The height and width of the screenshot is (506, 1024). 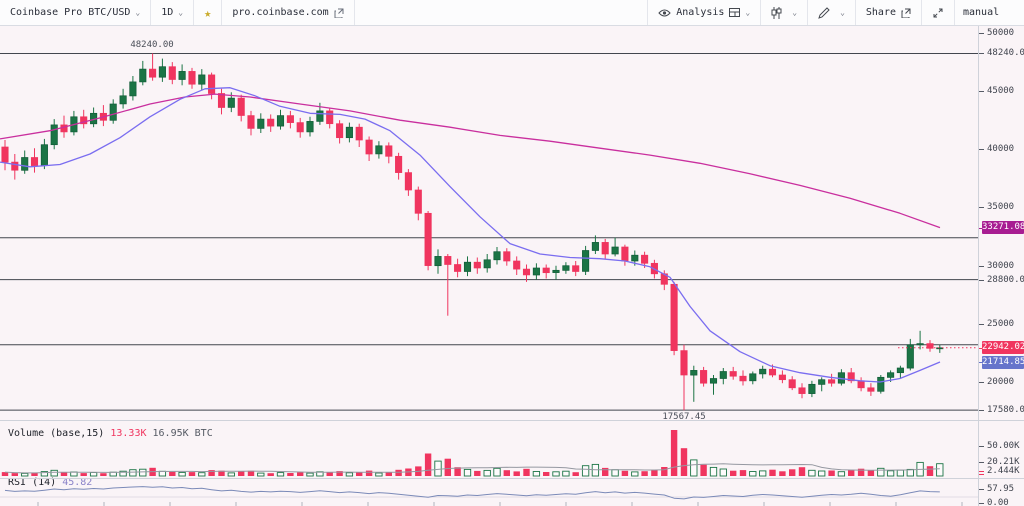 I want to click on price-axis-label: 35000, so click(x=1001, y=207).